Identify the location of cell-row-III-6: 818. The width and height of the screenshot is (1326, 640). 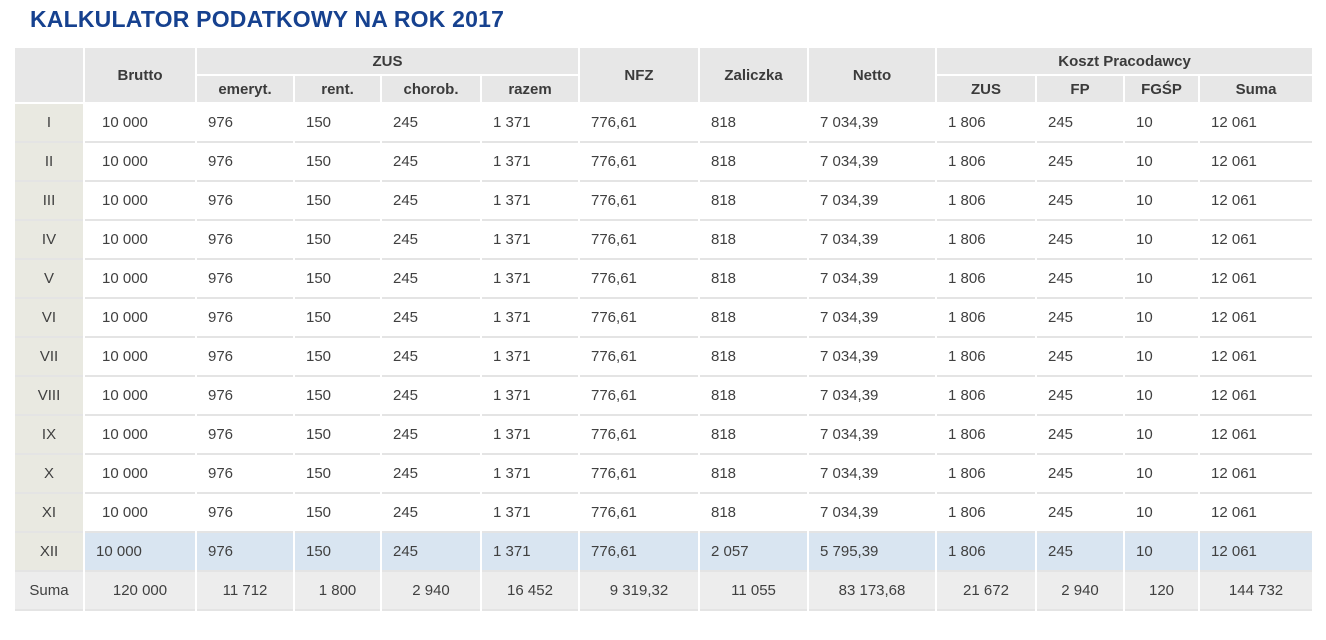
(753, 200).